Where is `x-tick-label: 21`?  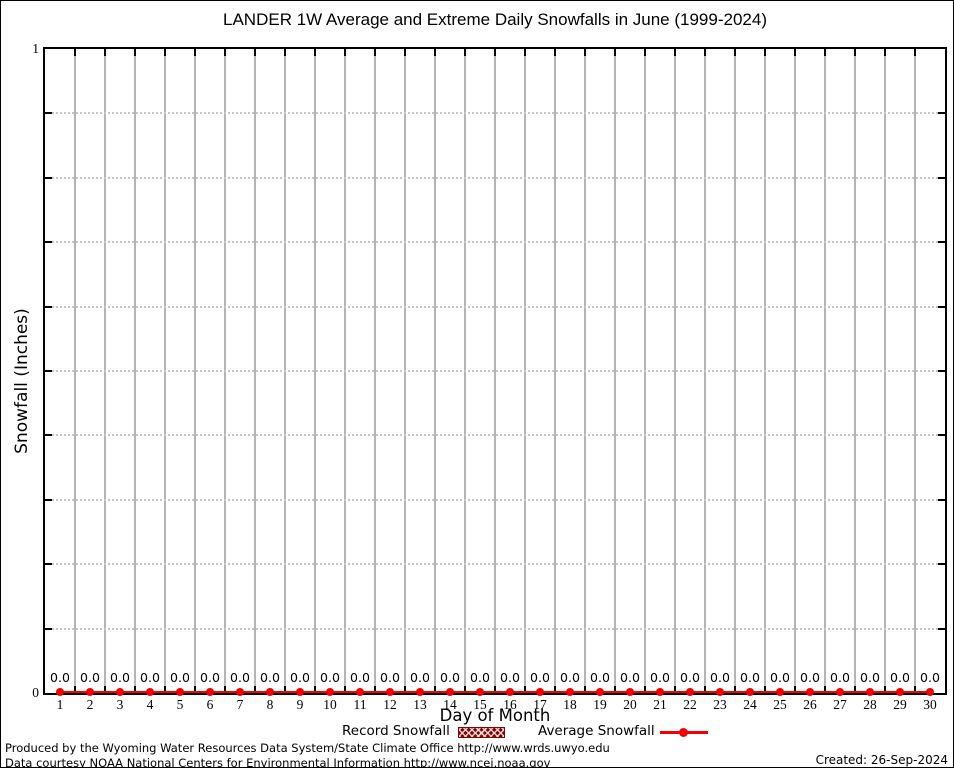
x-tick-label: 21 is located at coordinates (660, 704).